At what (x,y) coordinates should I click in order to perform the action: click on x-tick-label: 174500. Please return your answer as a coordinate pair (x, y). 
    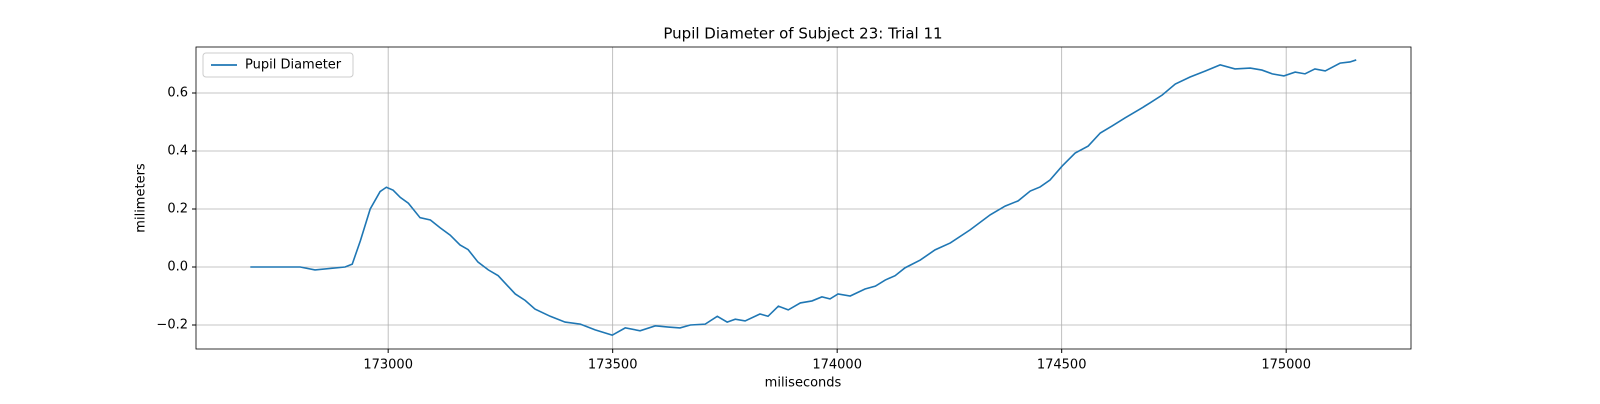
    Looking at the image, I should click on (1062, 365).